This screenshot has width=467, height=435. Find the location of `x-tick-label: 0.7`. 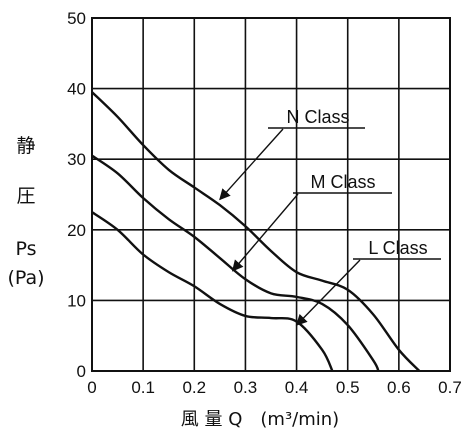

x-tick-label: 0.7 is located at coordinates (450, 387).